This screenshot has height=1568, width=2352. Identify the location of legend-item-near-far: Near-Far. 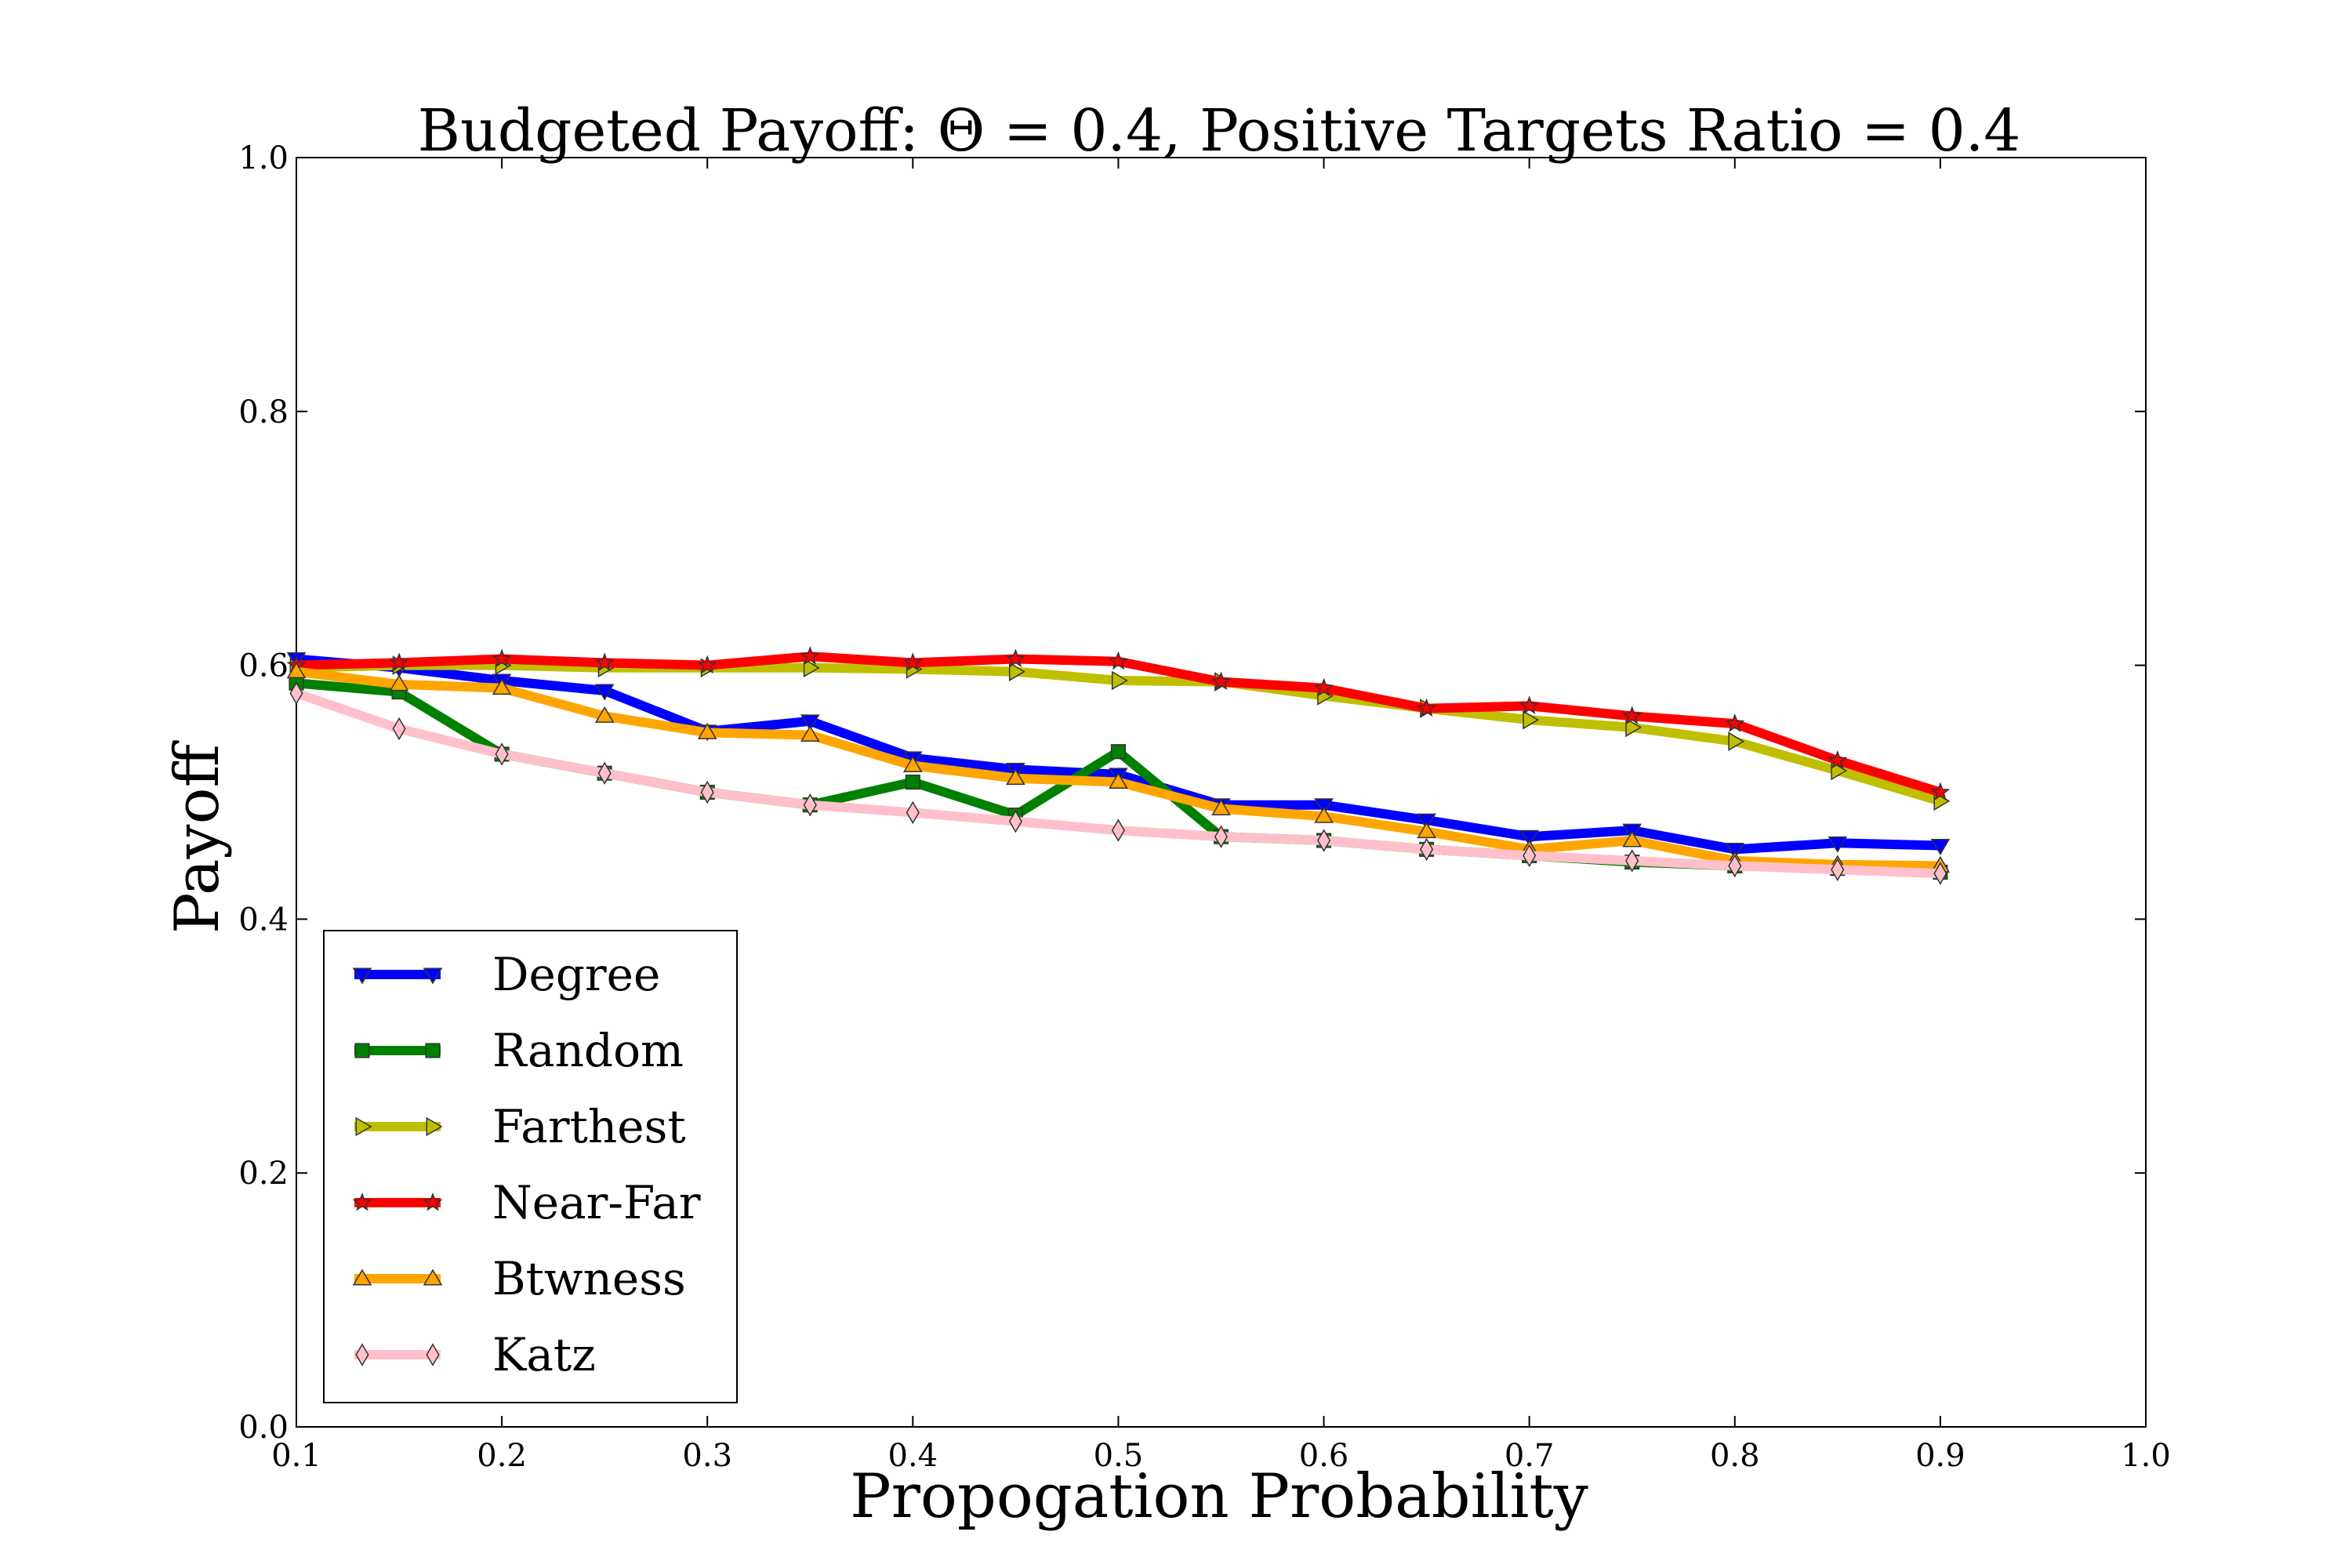
(526, 1202).